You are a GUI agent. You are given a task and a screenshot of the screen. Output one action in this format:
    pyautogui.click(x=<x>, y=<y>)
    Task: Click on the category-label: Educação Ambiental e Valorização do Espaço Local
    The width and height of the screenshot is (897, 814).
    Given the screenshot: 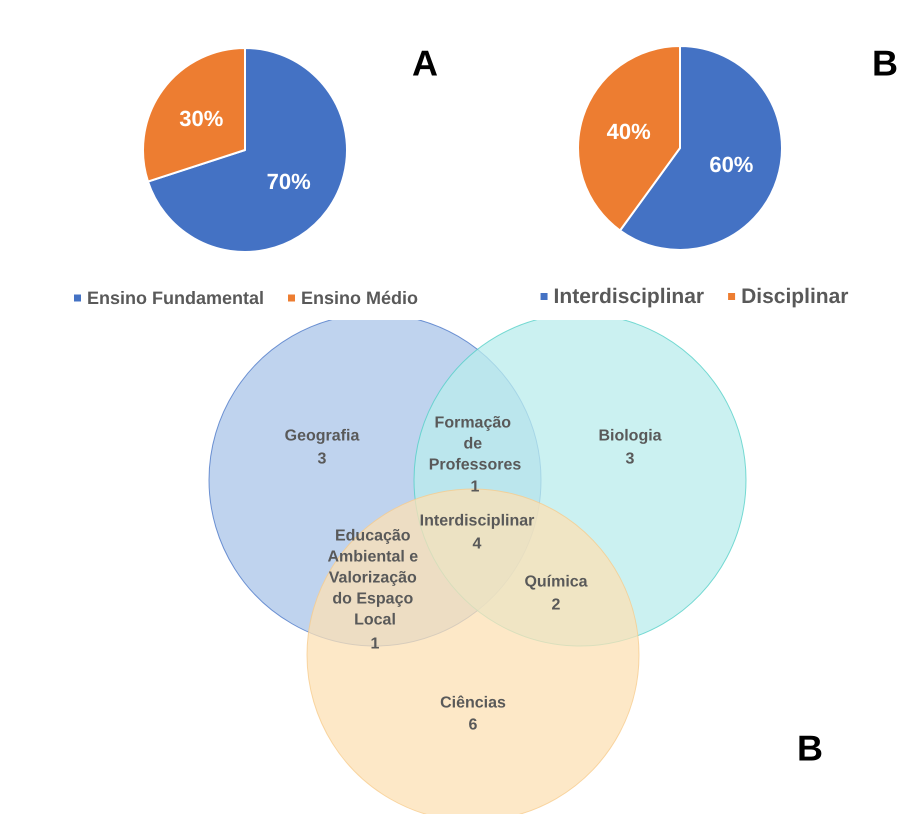 What is the action you would take?
    pyautogui.click(x=375, y=578)
    